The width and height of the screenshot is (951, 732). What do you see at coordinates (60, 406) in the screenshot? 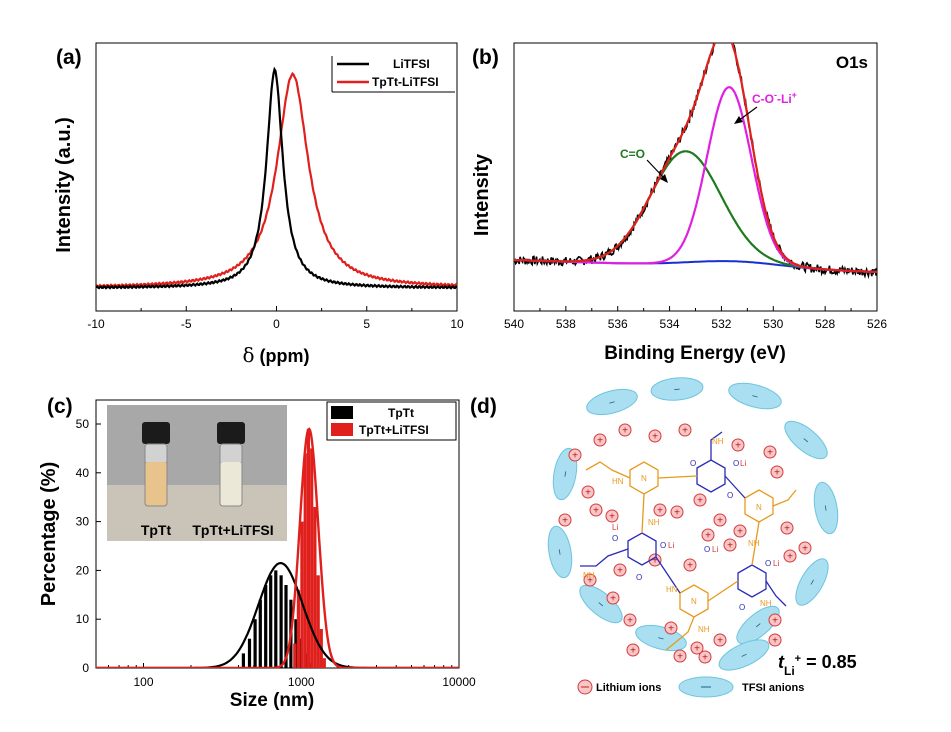
I see `panel-c-label: (c)` at bounding box center [60, 406].